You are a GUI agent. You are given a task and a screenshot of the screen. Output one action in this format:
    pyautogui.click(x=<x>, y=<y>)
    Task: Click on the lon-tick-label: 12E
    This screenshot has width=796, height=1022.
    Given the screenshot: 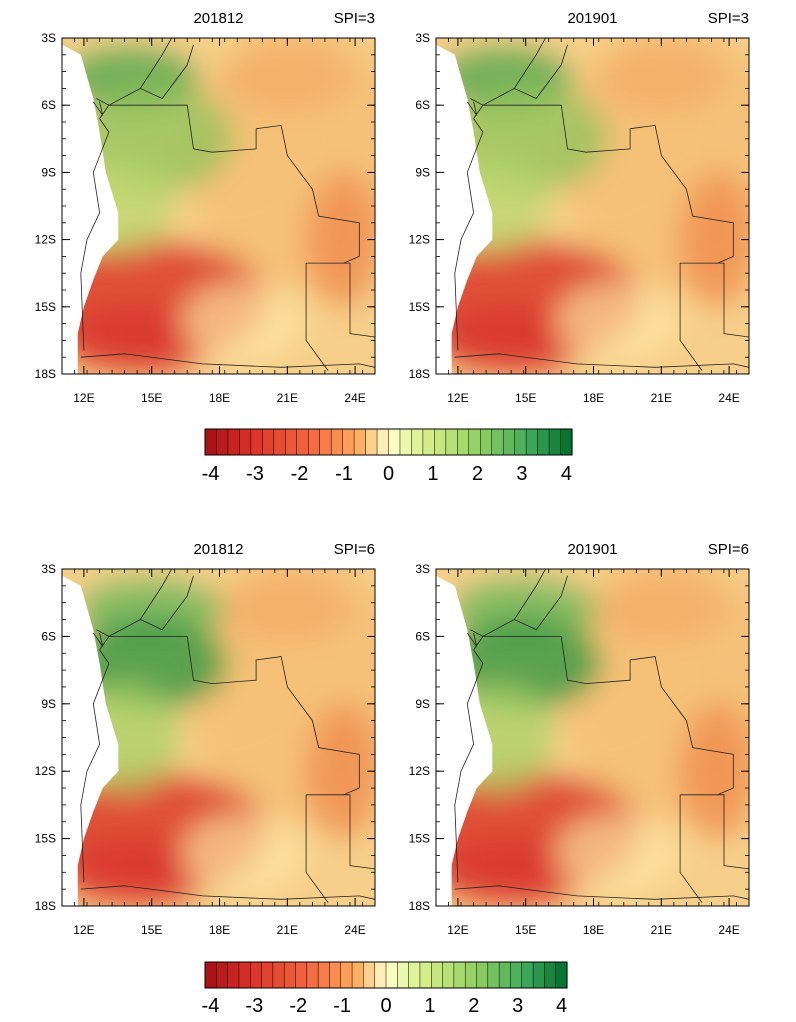 What is the action you would take?
    pyautogui.click(x=457, y=930)
    